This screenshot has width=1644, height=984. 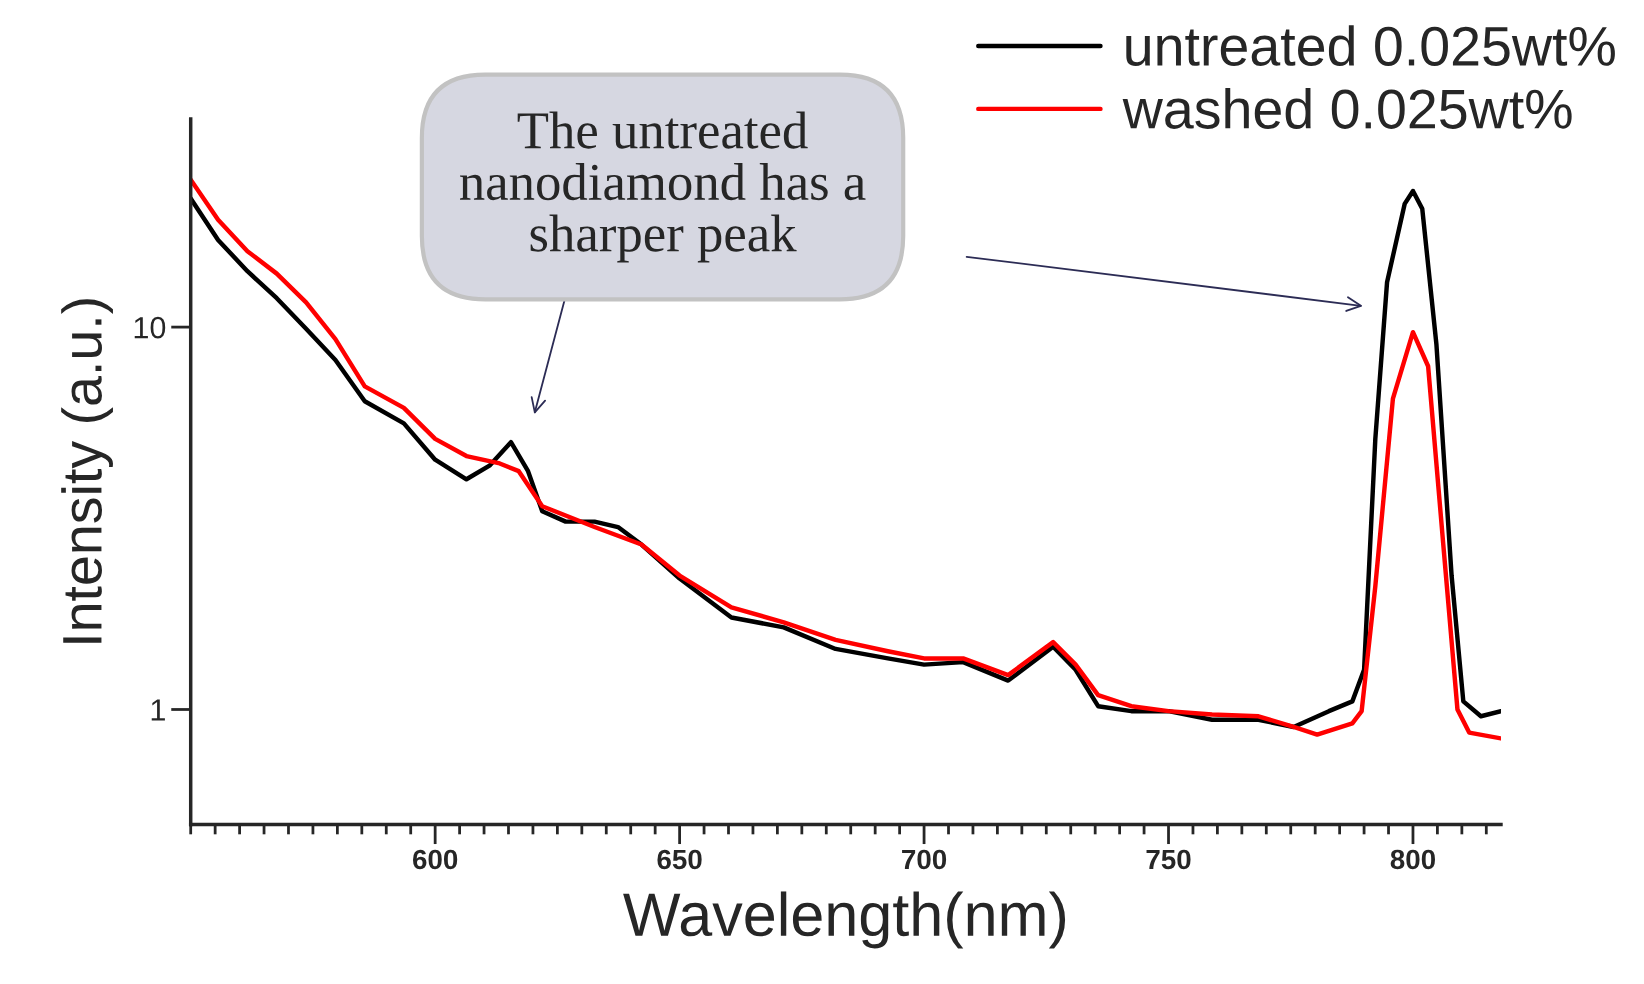 What do you see at coordinates (1413, 859) in the screenshot?
I see `x-tick-label: 800` at bounding box center [1413, 859].